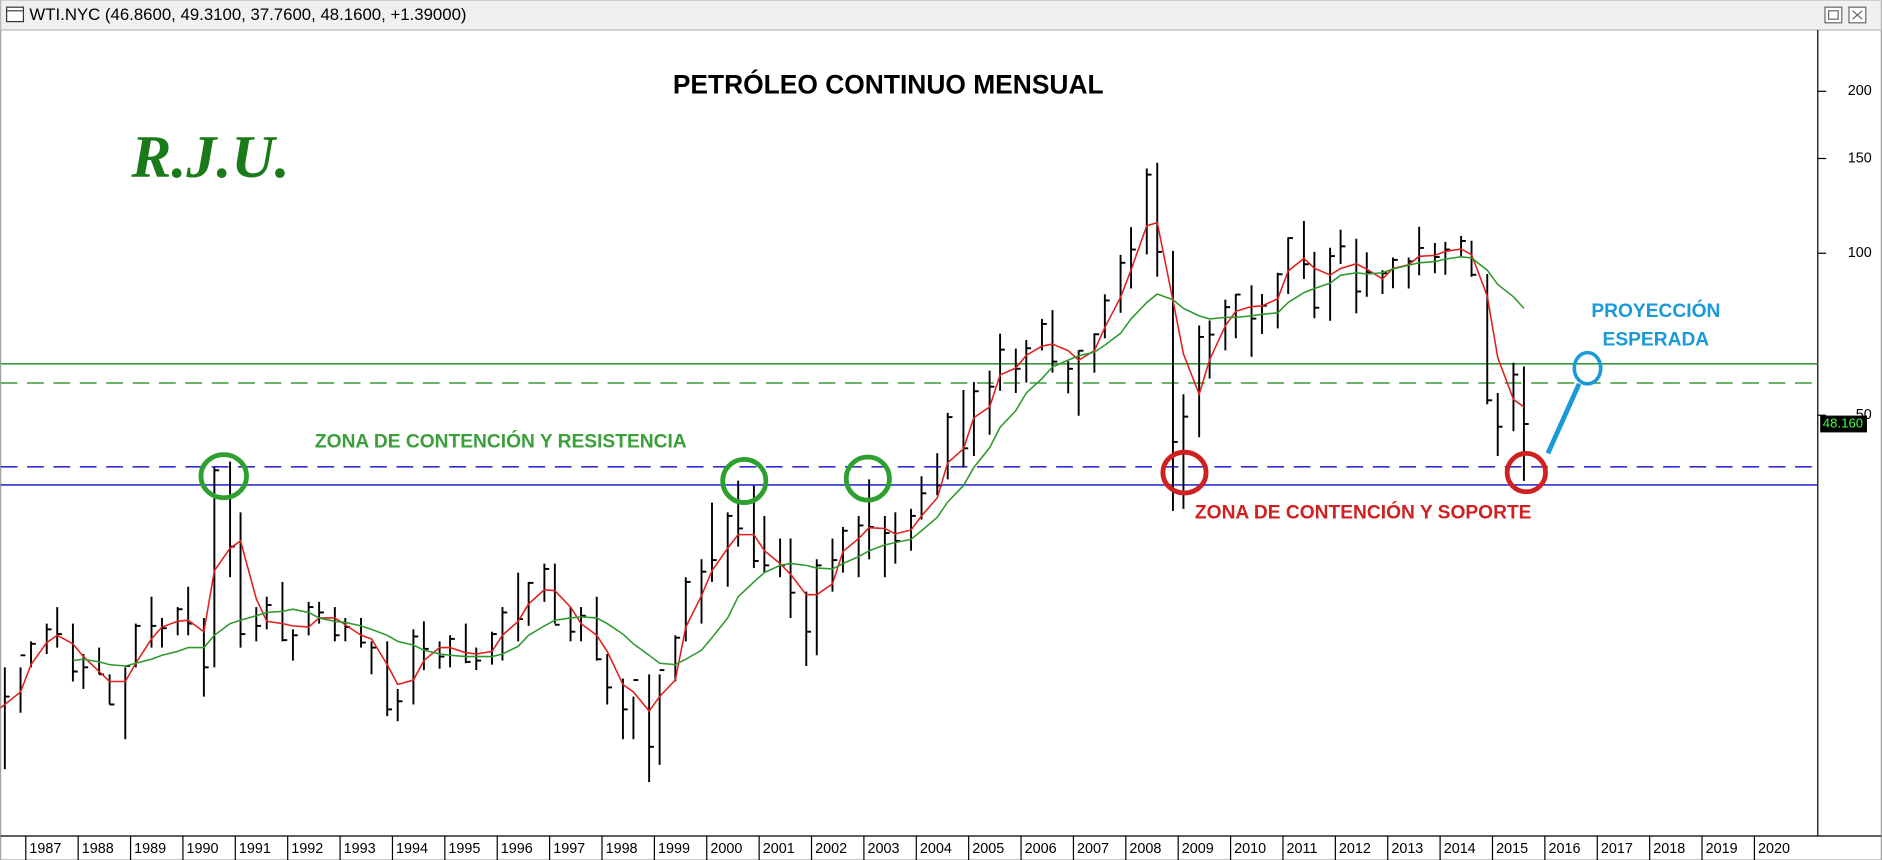 Image resolution: width=1882 pixels, height=860 pixels. What do you see at coordinates (936, 849) in the screenshot?
I see `x-tick-label: 2004` at bounding box center [936, 849].